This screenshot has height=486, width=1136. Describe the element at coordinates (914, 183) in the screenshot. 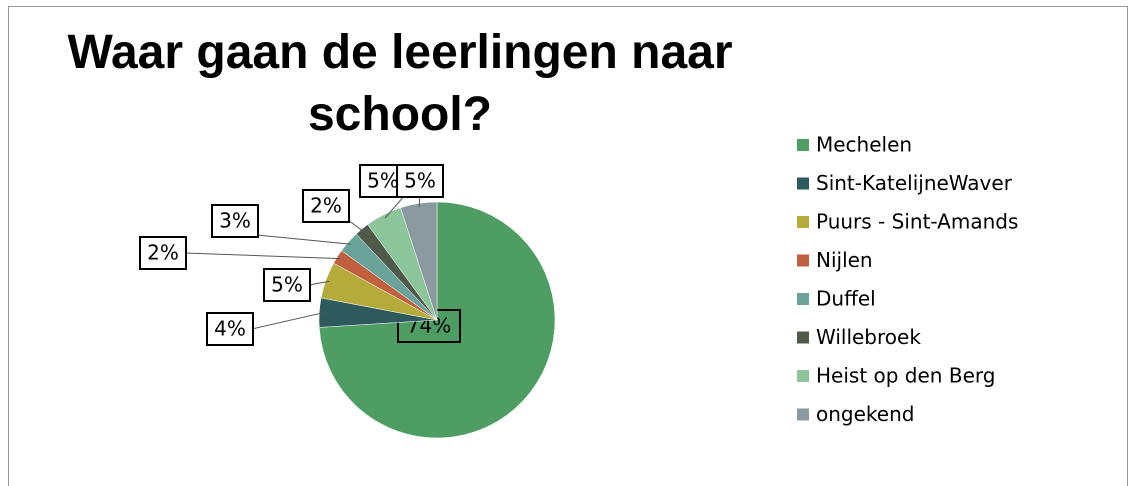

I see `legend-label: Sint-KatelijneWaver` at that location.